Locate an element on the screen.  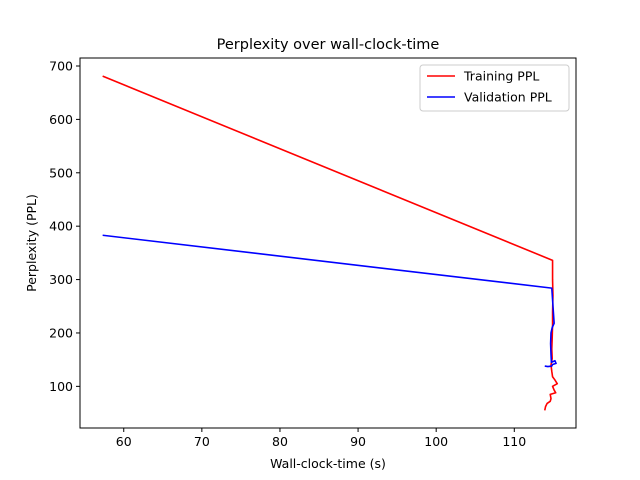
x-tick-label-2: 80 is located at coordinates (280, 441).